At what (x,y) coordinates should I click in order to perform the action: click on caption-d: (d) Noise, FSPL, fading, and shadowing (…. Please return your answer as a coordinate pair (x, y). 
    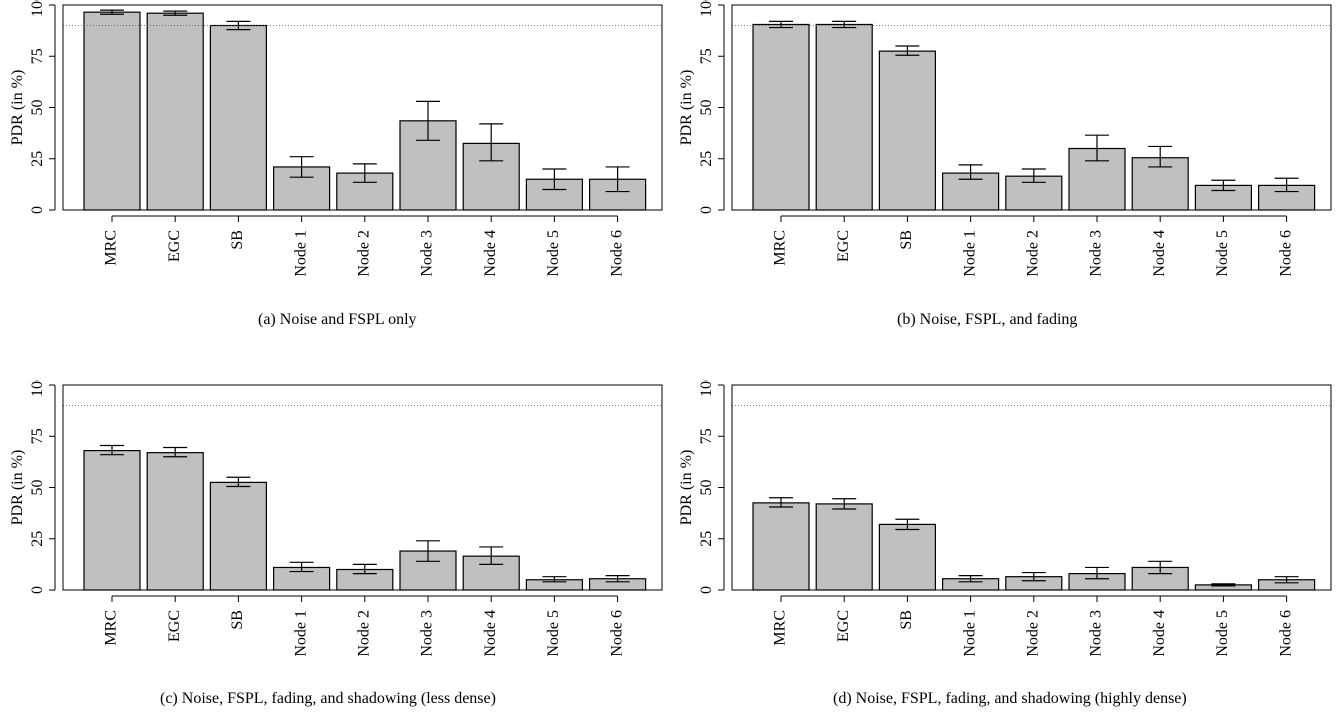
    Looking at the image, I should click on (1010, 698).